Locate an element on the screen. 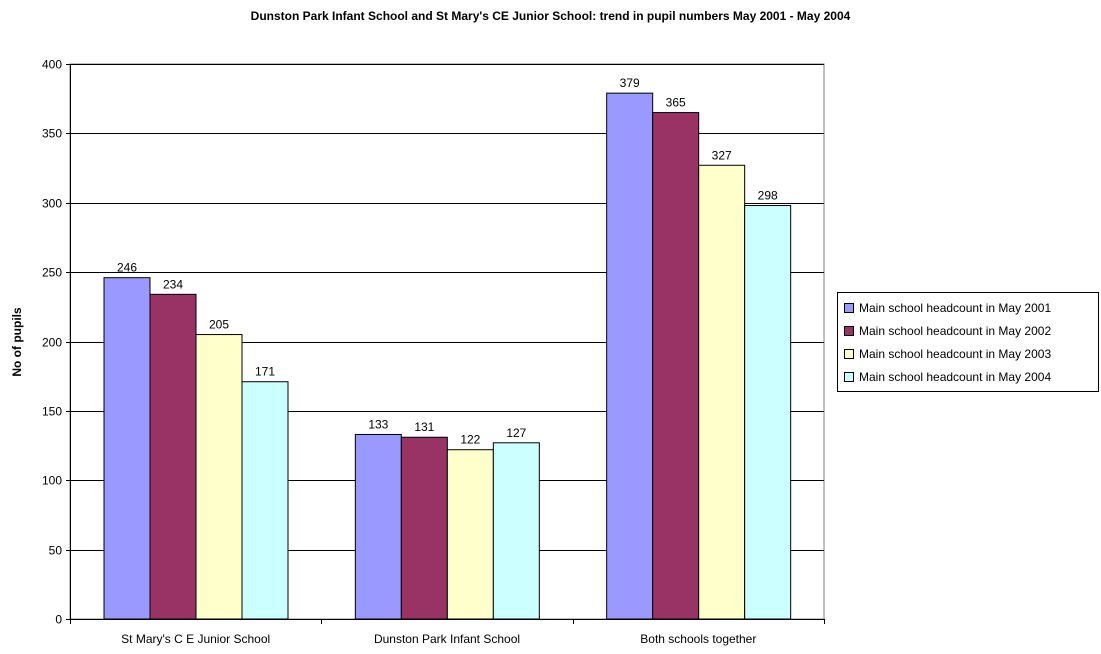 The width and height of the screenshot is (1101, 654). legend-entry: Main school headcount in May 2004 is located at coordinates (971, 376).